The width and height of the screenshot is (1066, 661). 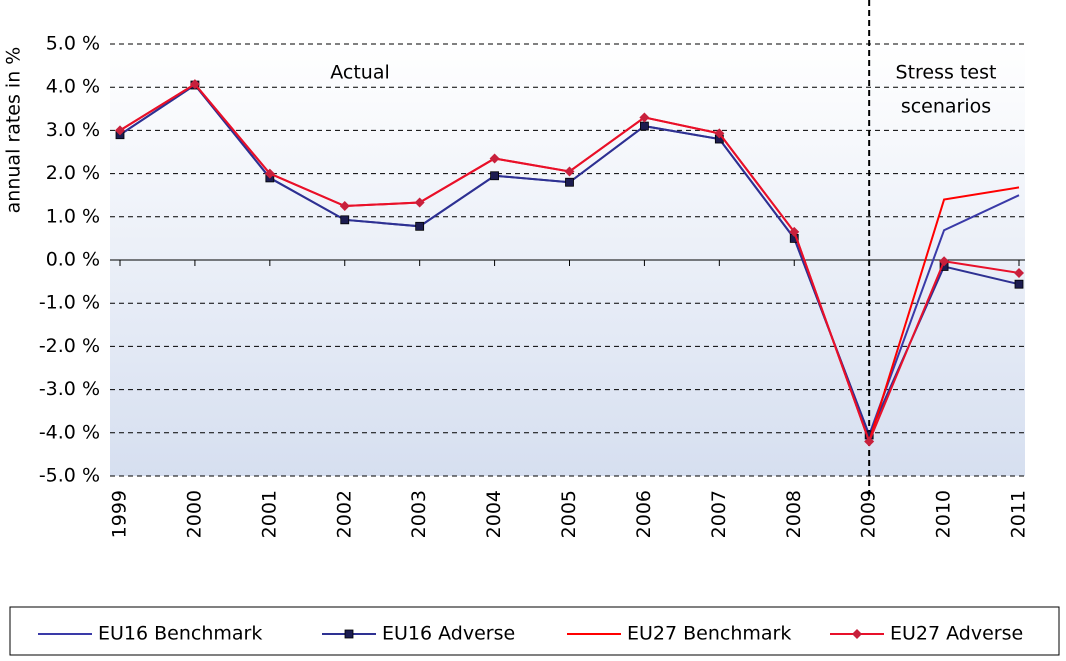 What do you see at coordinates (944, 514) in the screenshot?
I see `x-tick-label: 2010` at bounding box center [944, 514].